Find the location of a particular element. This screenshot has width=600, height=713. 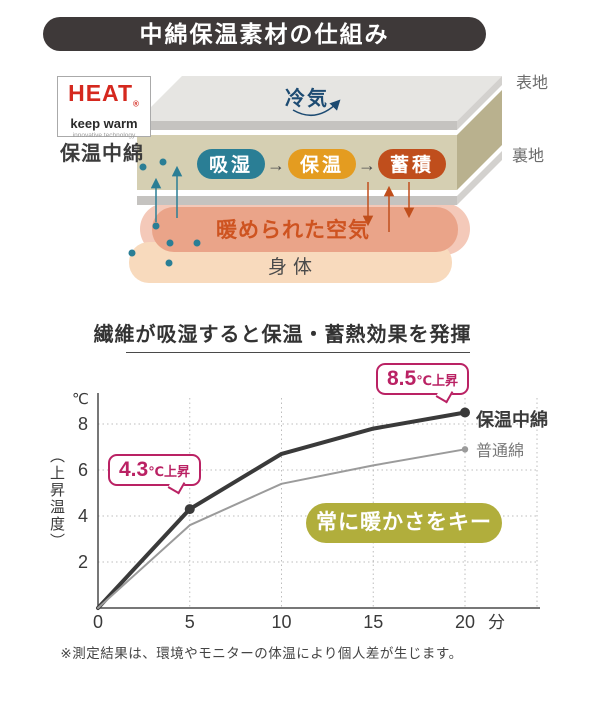

heat-logo: HEAT® keep warm innovative technology is located at coordinates (104, 107).